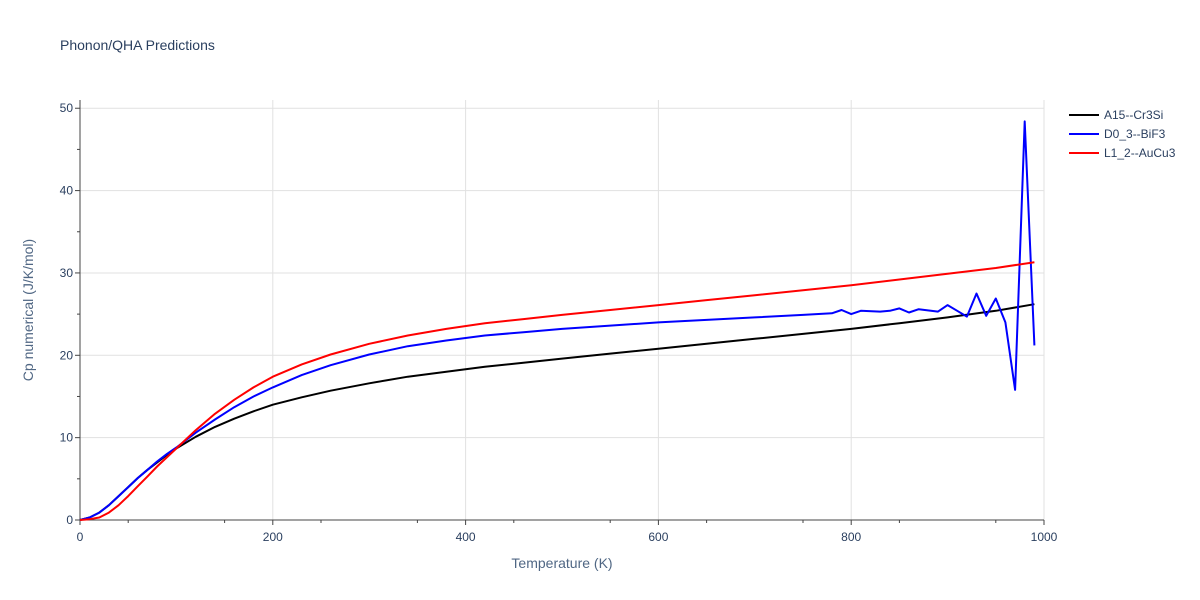 The height and width of the screenshot is (600, 1200). What do you see at coordinates (466, 537) in the screenshot?
I see `x-tick-label: 400` at bounding box center [466, 537].